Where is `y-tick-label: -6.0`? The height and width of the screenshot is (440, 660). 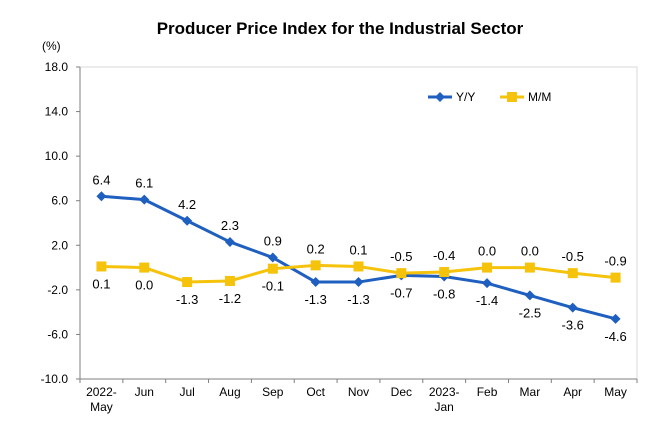 y-tick-label: -6.0 is located at coordinates (57, 334).